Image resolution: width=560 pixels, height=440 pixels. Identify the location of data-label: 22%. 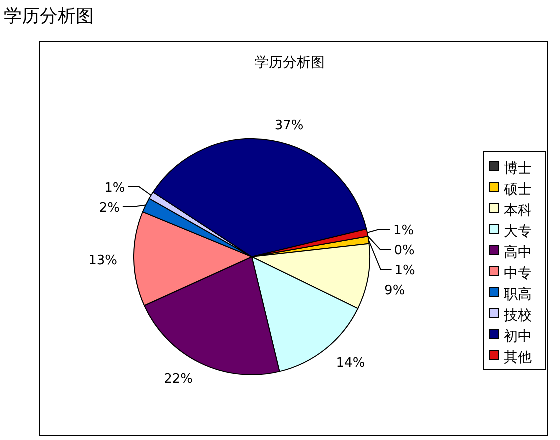
(179, 379).